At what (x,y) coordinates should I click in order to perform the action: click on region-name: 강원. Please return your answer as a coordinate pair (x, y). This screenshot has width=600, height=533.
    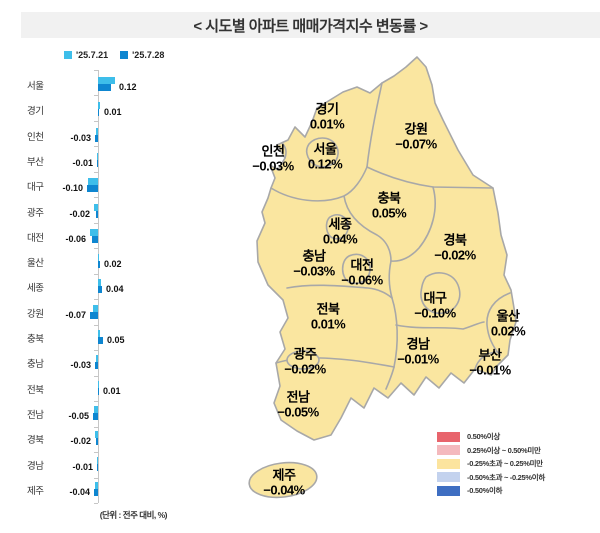
    Looking at the image, I should click on (416, 129).